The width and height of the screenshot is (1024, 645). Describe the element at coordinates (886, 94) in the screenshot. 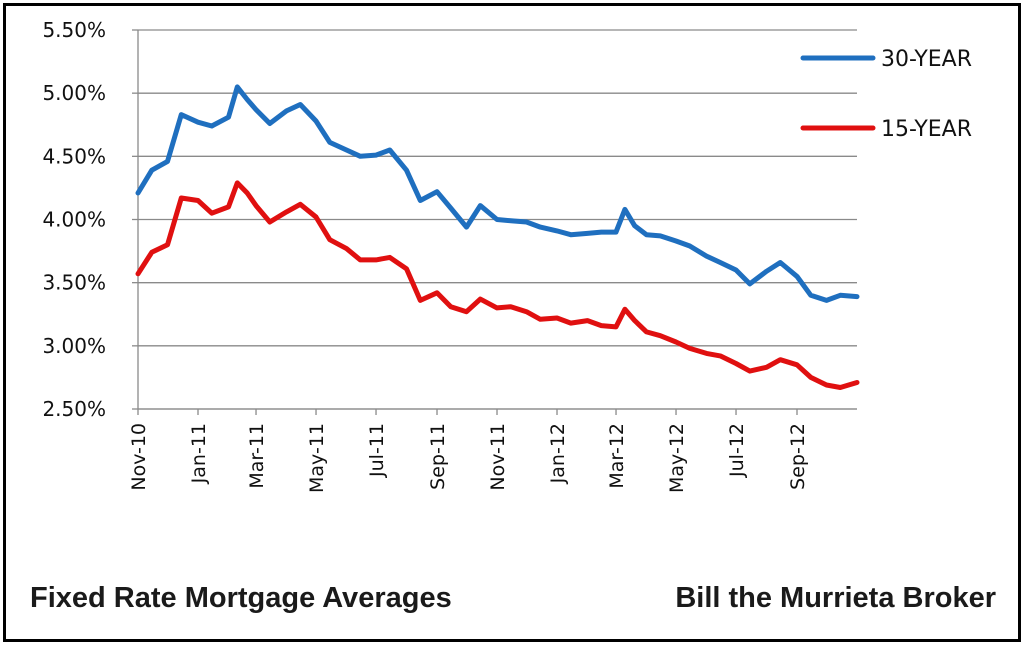

I see `legend: 30-YEAR 15-YEAR` at that location.